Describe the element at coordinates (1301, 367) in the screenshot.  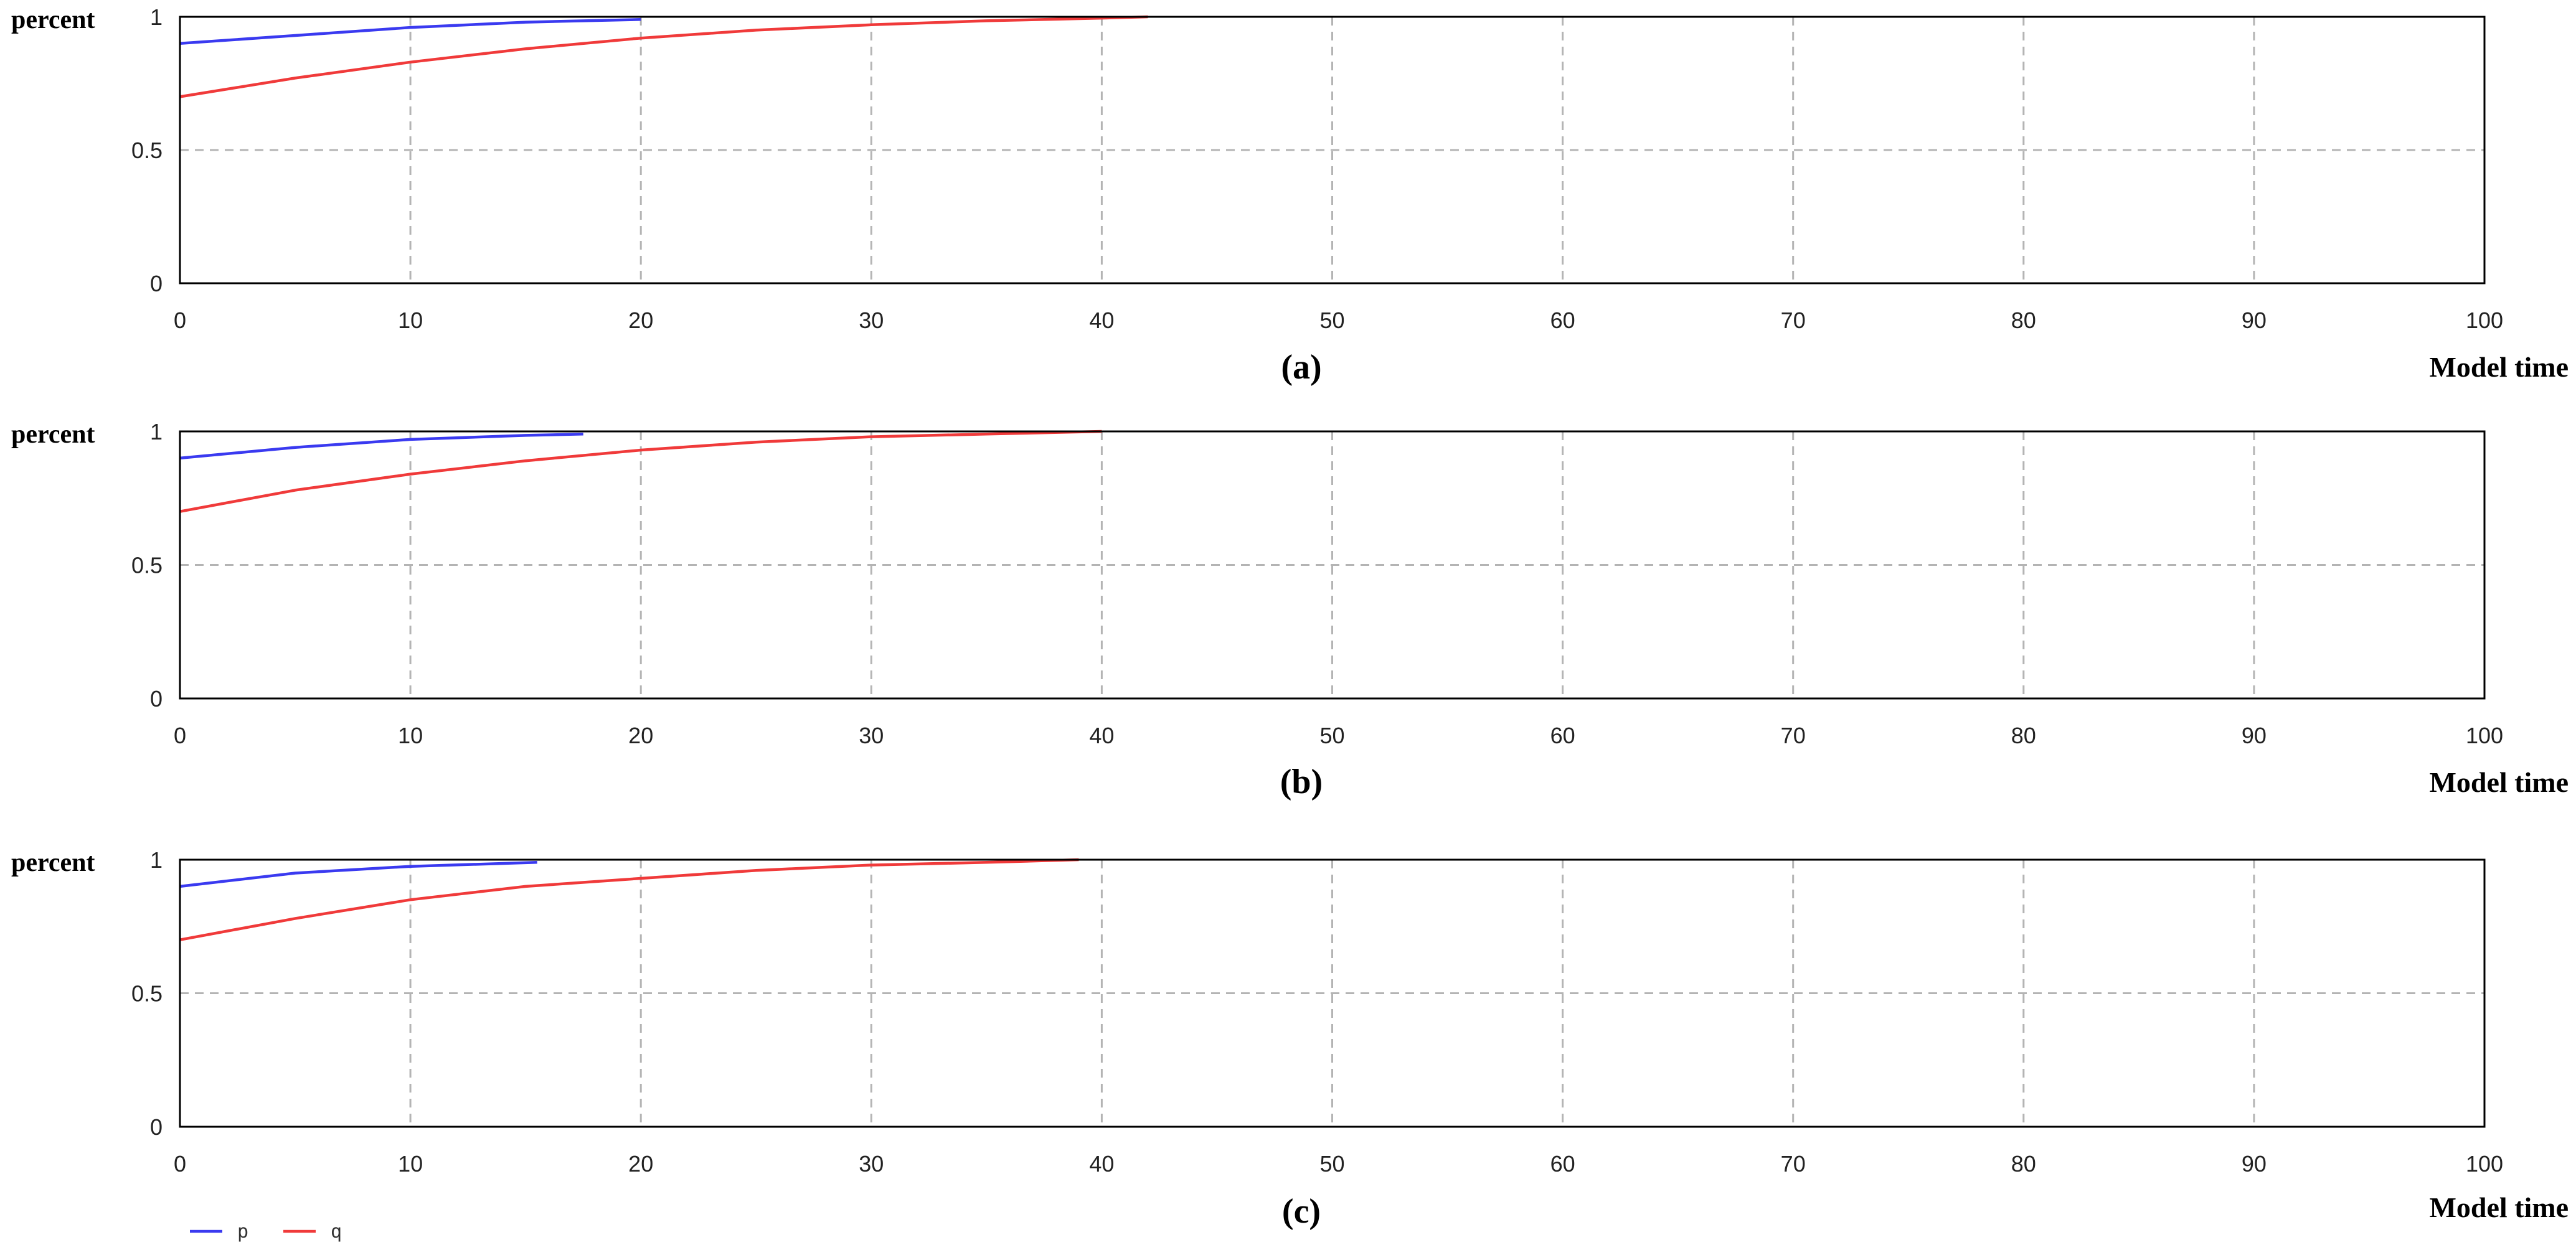
I see `panel-caption: (a)` at that location.